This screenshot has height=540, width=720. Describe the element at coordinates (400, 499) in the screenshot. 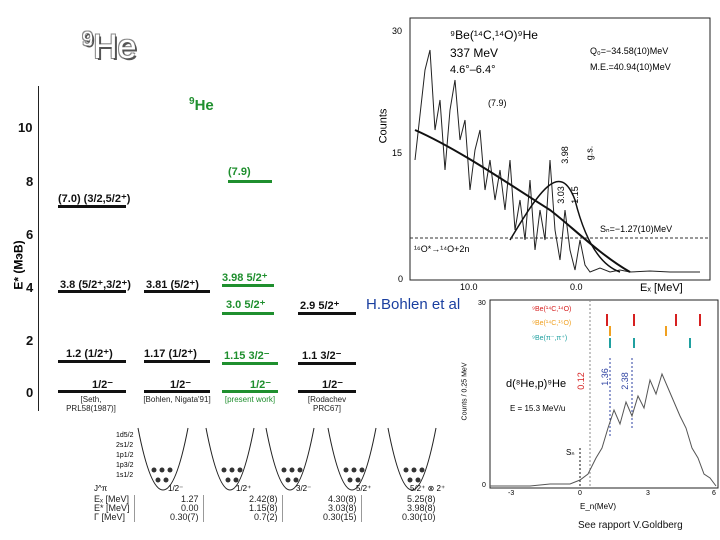

I see `table-cell: 5.25(8)` at that location.